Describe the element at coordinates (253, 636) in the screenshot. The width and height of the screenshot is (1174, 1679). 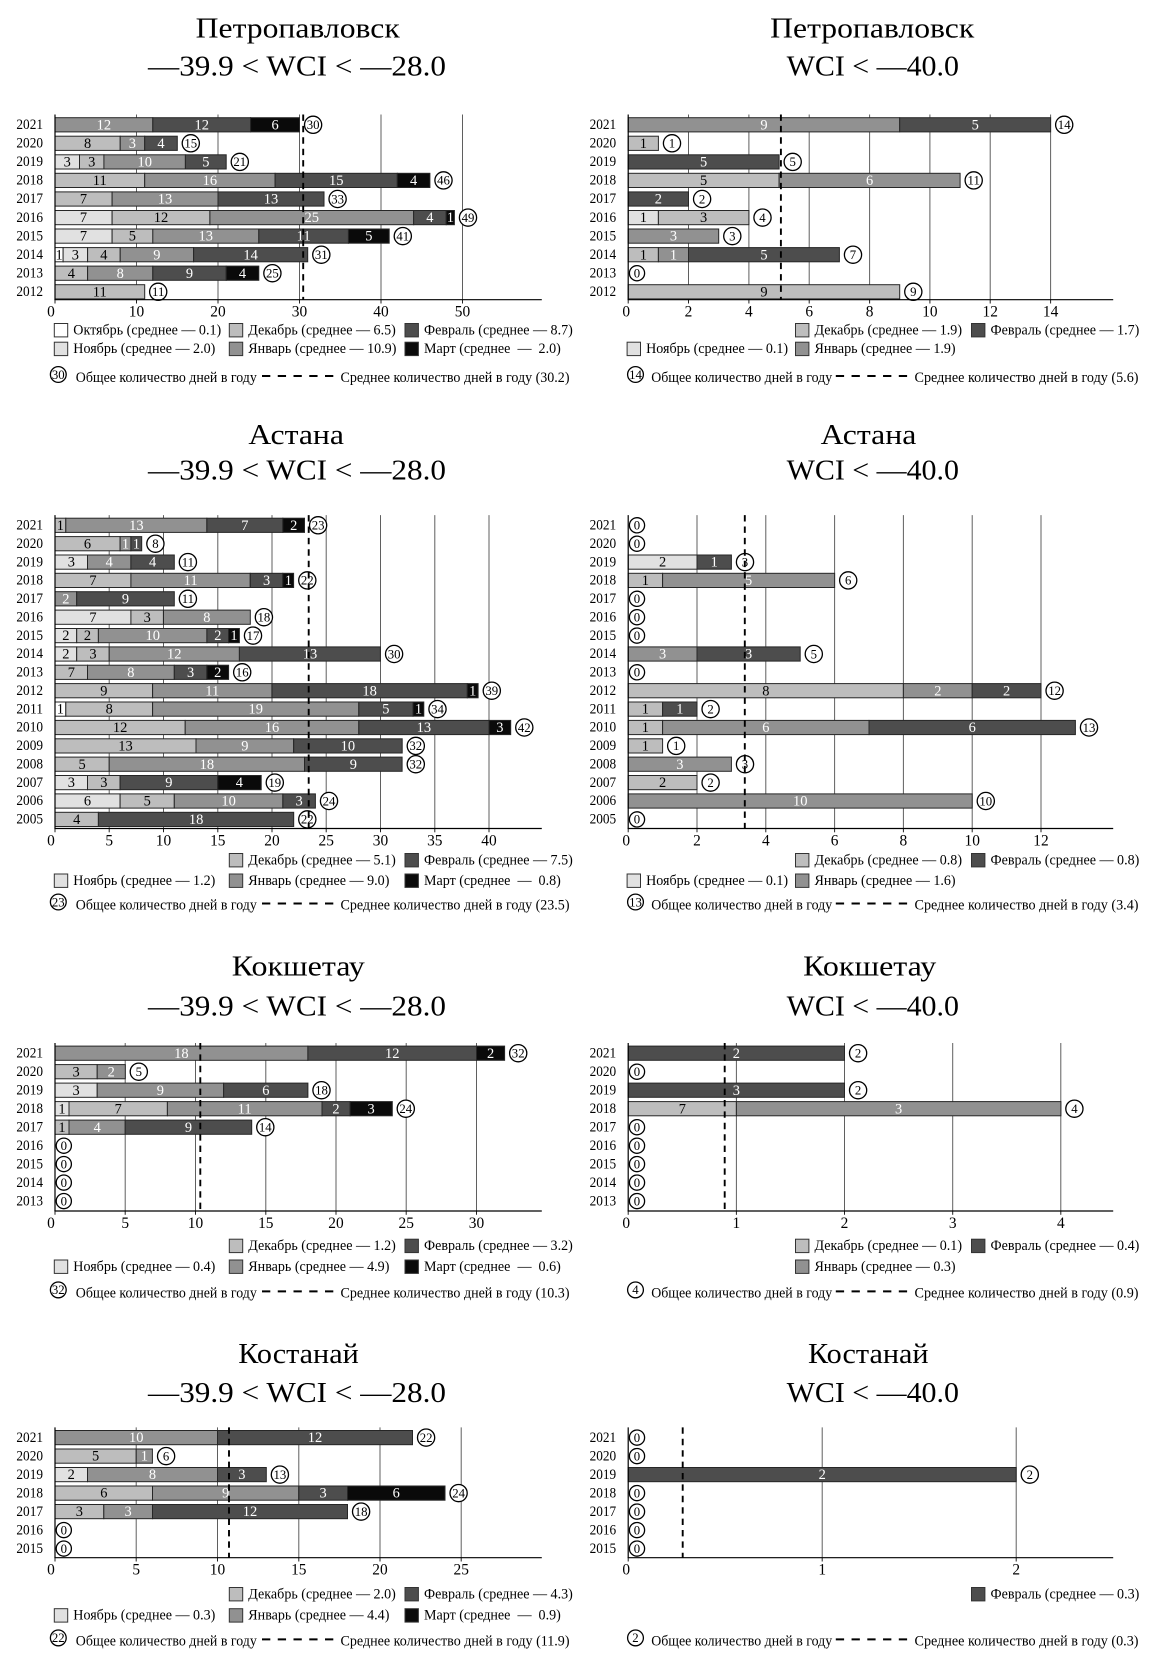
I see `svg-text: 17` at that location.